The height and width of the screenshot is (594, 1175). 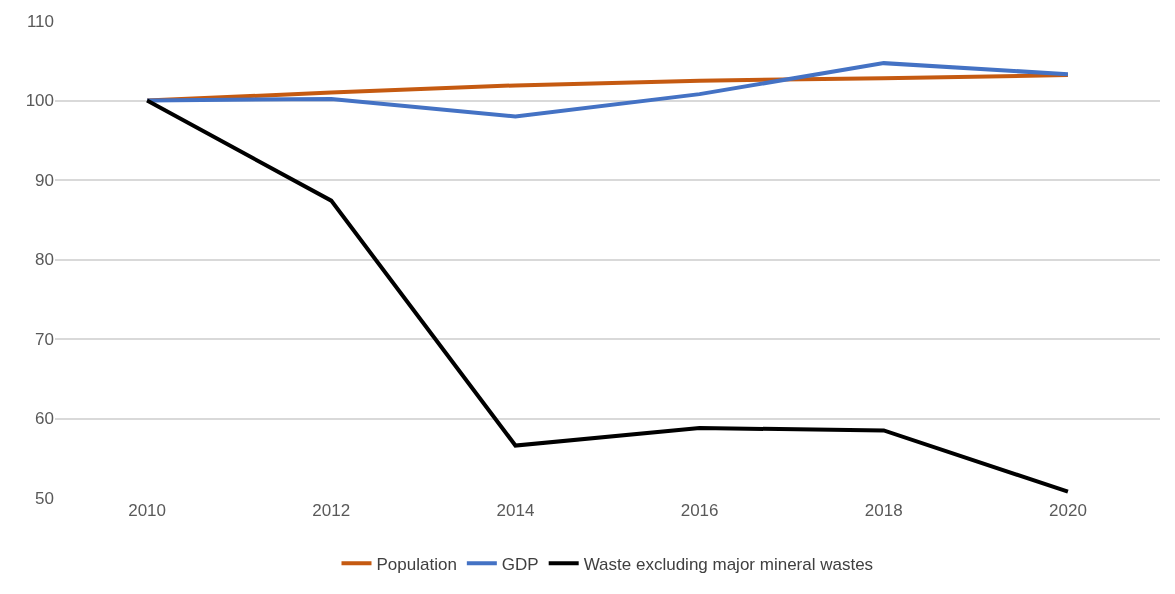 I want to click on x-tick-label: 2018, so click(x=883, y=510).